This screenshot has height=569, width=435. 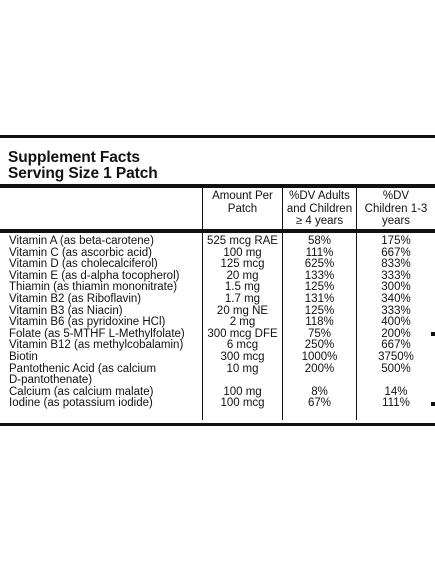 What do you see at coordinates (396, 208) in the screenshot?
I see `header-dv-children: %DV Children 1-3 years` at bounding box center [396, 208].